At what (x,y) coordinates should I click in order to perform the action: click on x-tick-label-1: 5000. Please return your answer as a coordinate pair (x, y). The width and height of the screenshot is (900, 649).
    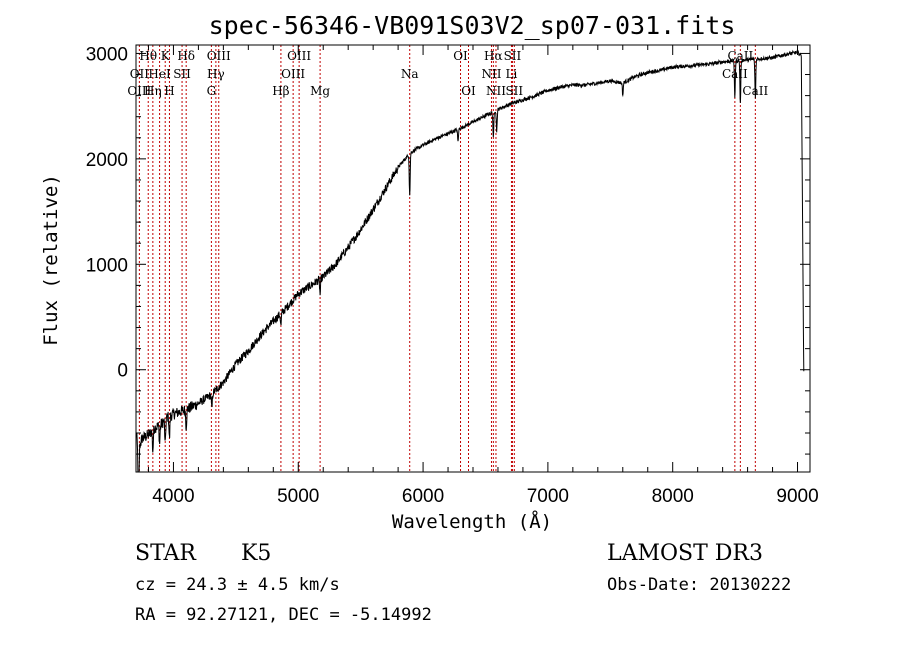
    Looking at the image, I should click on (298, 496).